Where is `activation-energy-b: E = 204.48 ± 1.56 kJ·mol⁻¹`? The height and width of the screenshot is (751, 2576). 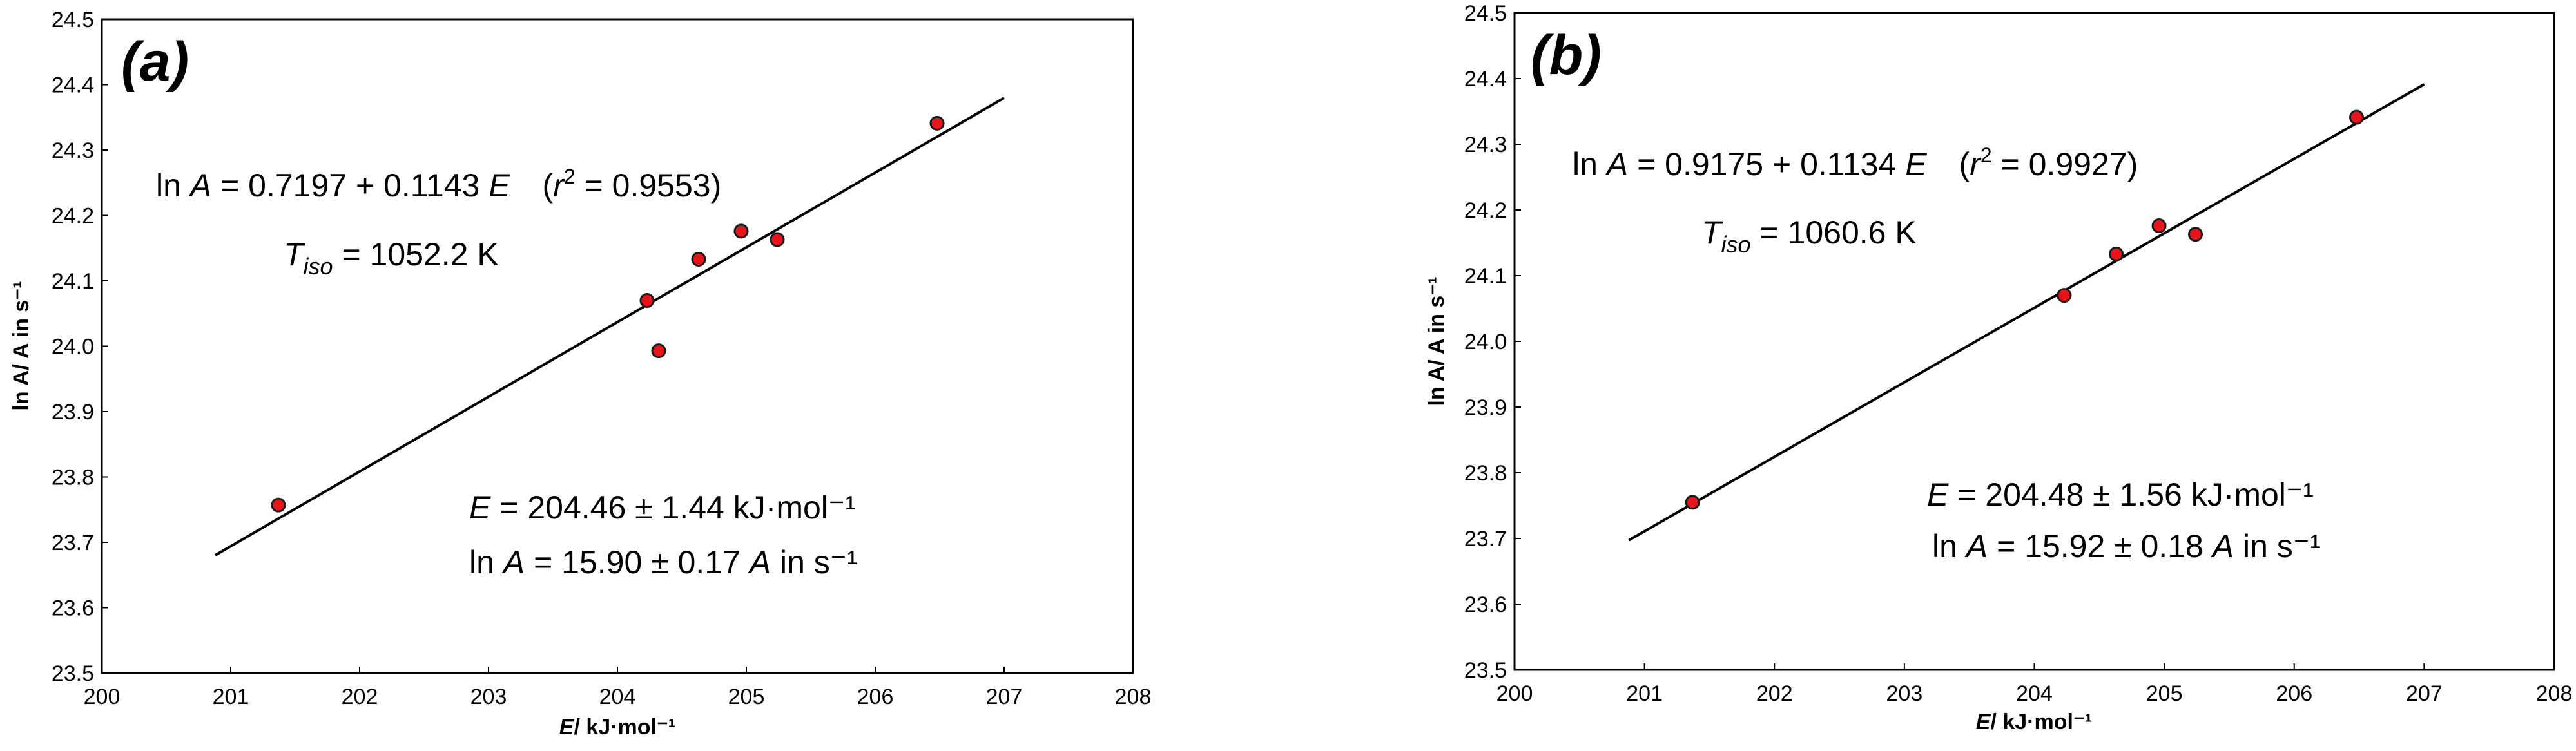
activation-energy-b: E = 204.48 ± 1.56 kJ·mol⁻¹ is located at coordinates (2120, 495).